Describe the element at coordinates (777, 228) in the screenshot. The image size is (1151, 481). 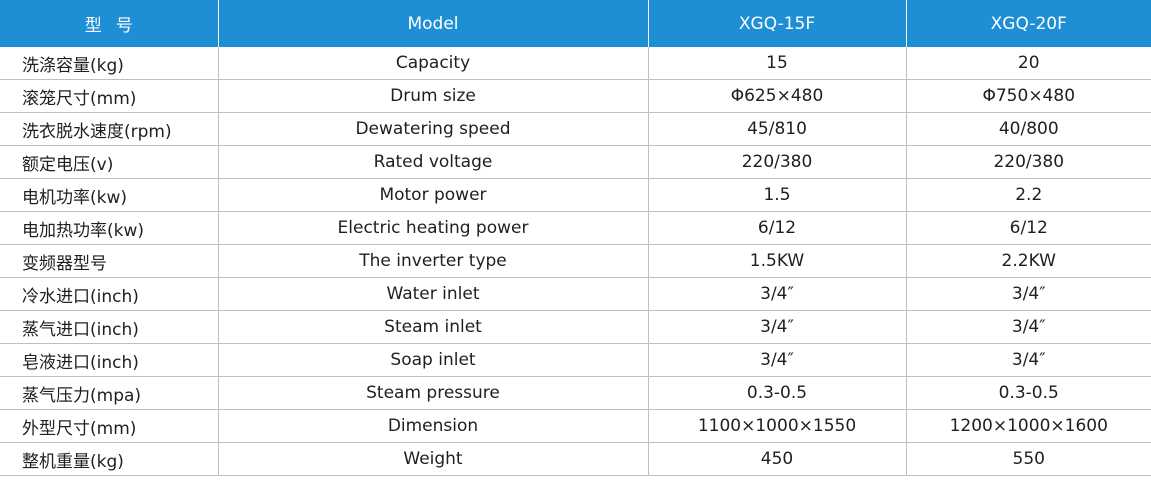
I see `row-value-1-cell: 6/12` at that location.